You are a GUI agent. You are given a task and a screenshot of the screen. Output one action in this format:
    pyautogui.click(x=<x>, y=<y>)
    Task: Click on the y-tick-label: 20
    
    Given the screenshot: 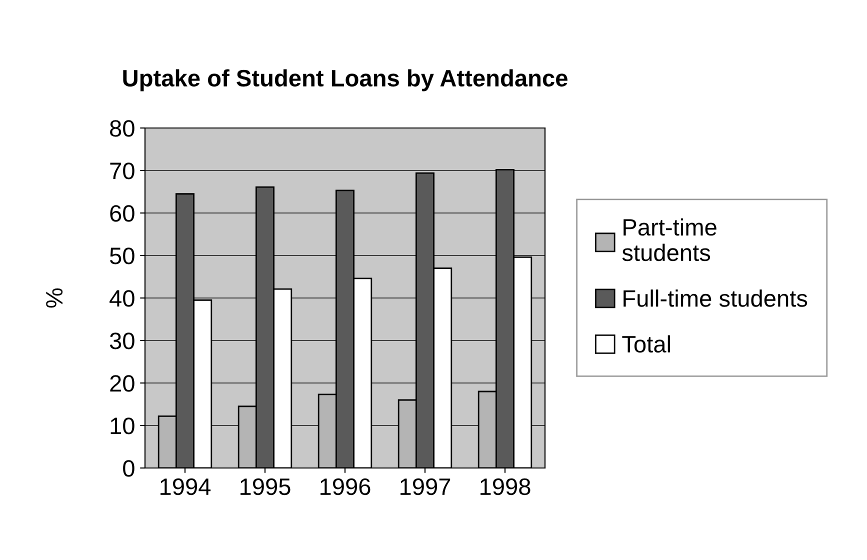 What is the action you would take?
    pyautogui.click(x=122, y=383)
    